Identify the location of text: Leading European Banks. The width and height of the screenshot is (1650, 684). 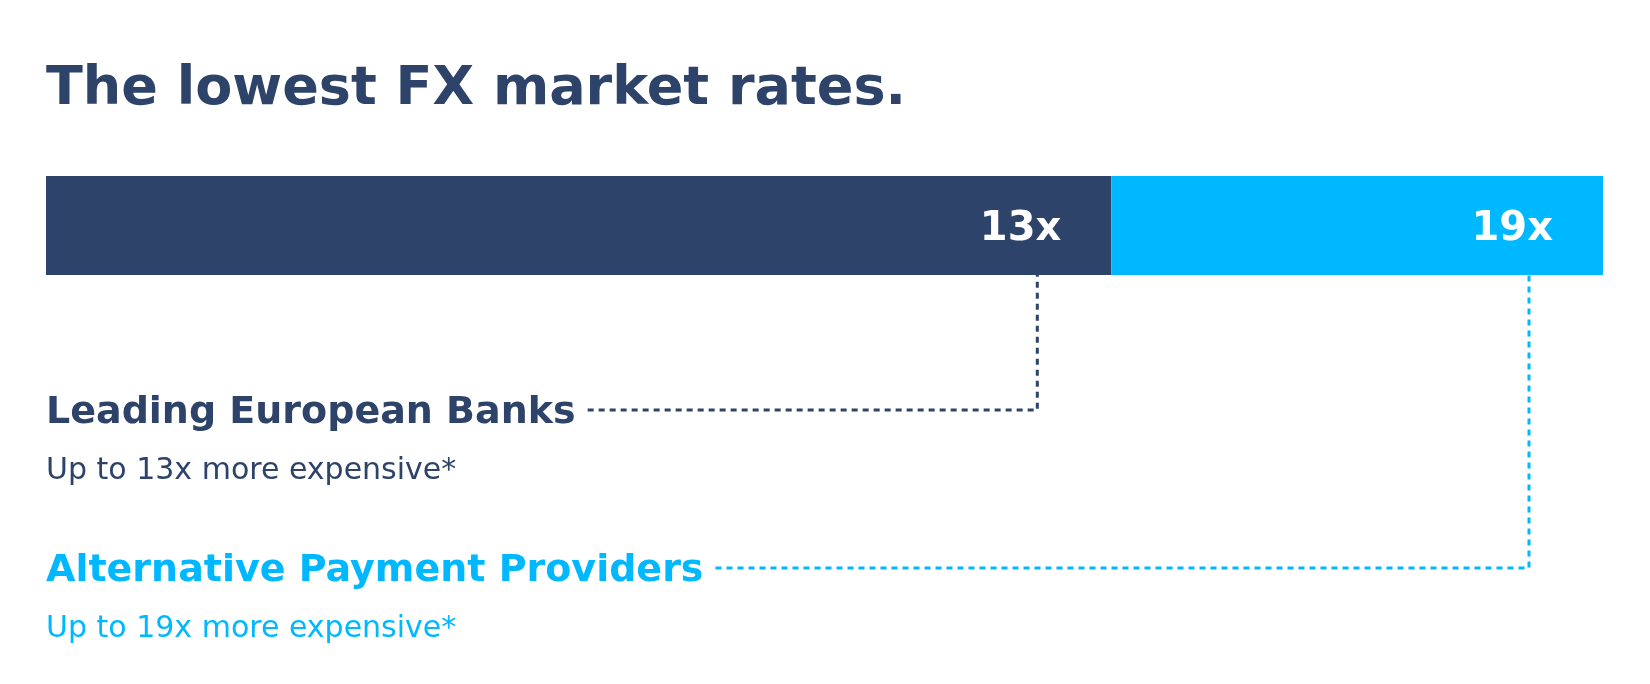
(311, 410).